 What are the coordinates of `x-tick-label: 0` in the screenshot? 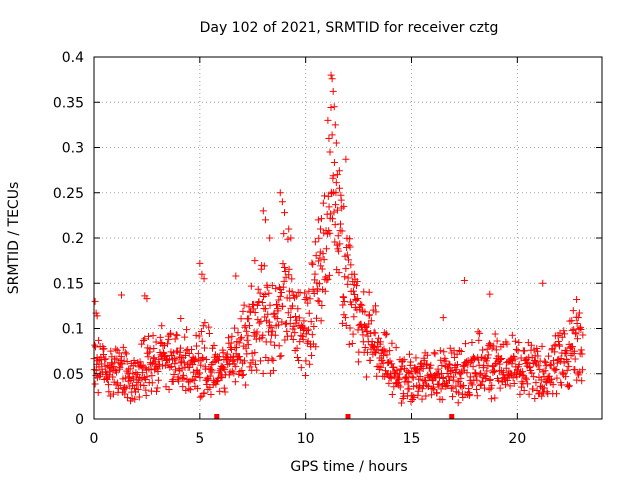 It's located at (94, 439).